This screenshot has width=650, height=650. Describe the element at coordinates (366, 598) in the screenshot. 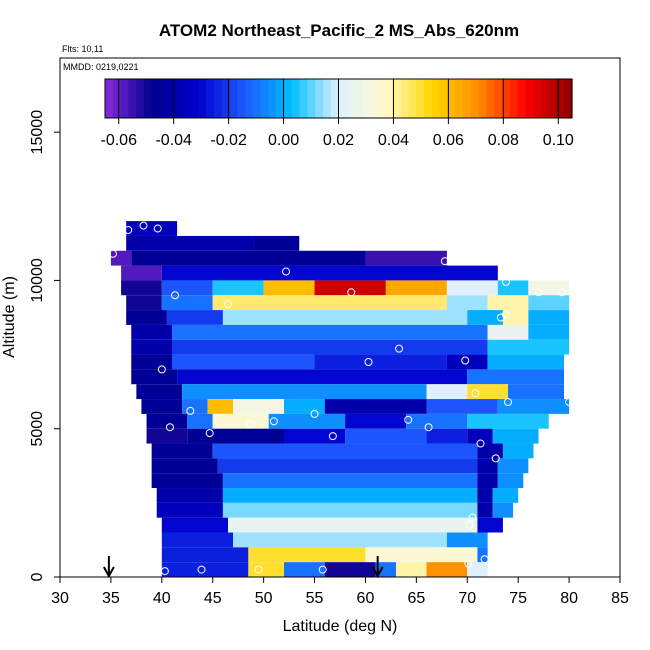

I see `x-tick-label: 60` at that location.